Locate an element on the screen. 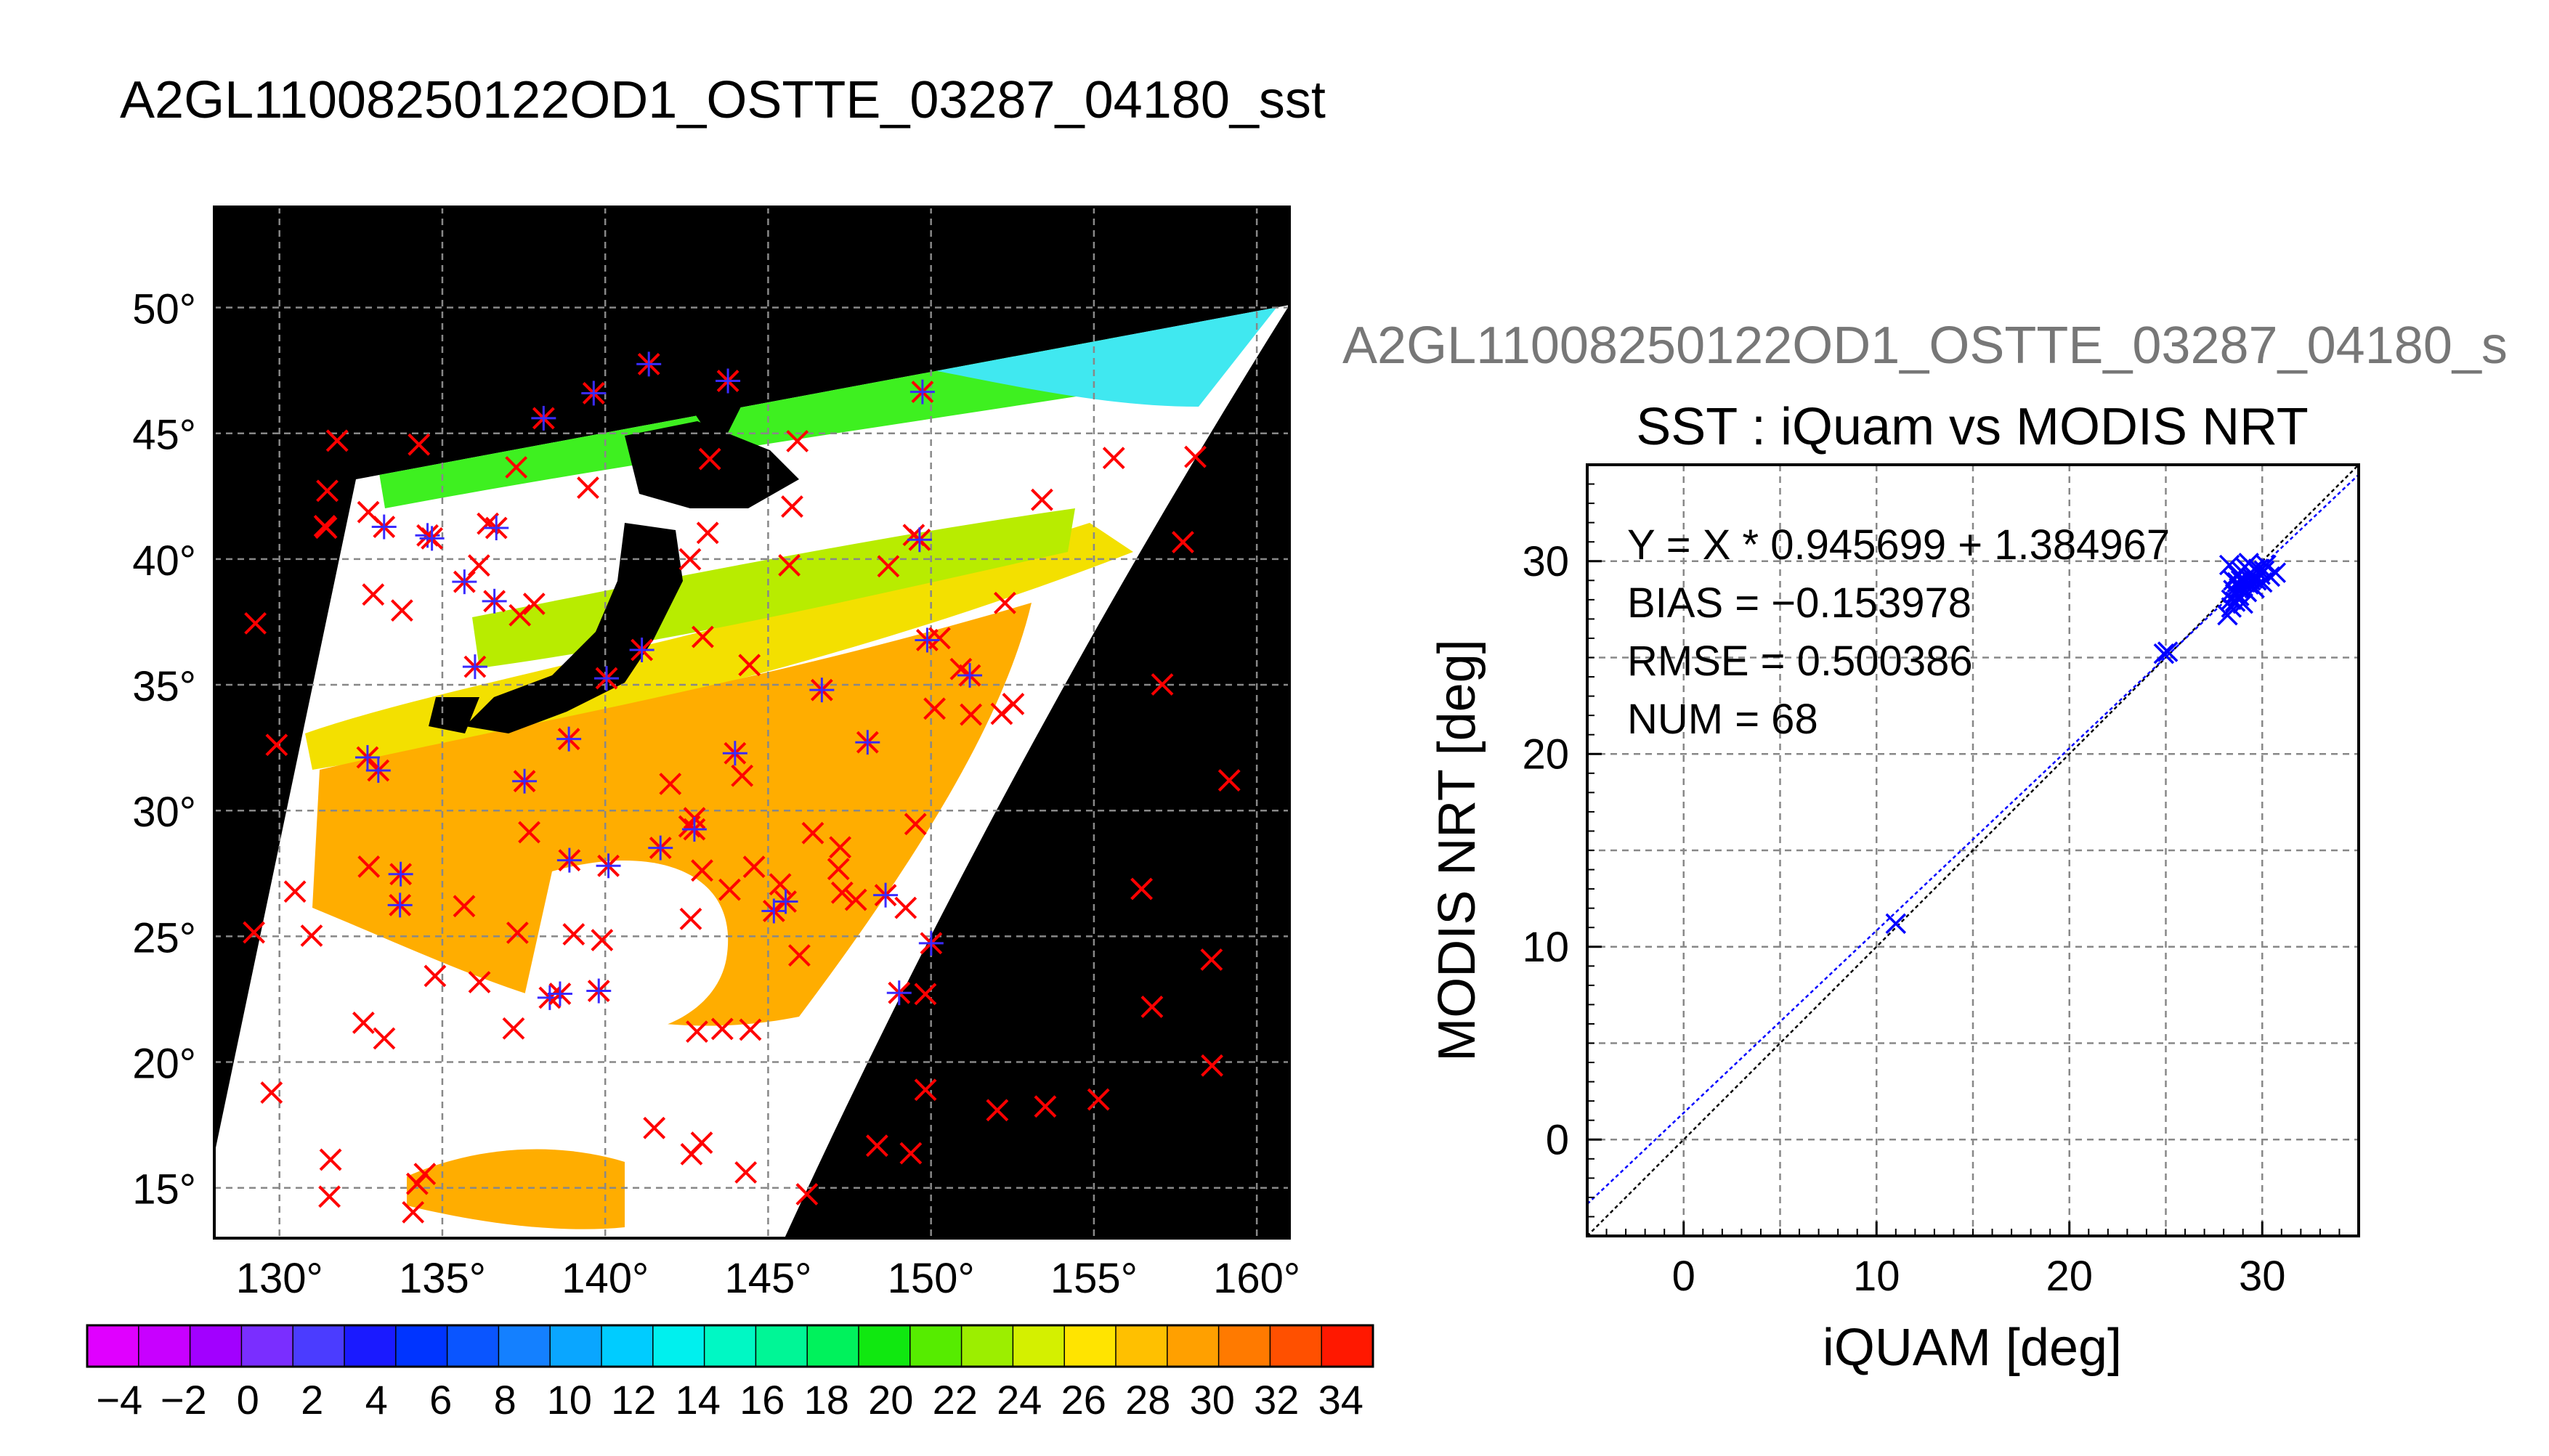  scatter-title: SST : iQuam vs MODIS NRT is located at coordinates (1973, 427).